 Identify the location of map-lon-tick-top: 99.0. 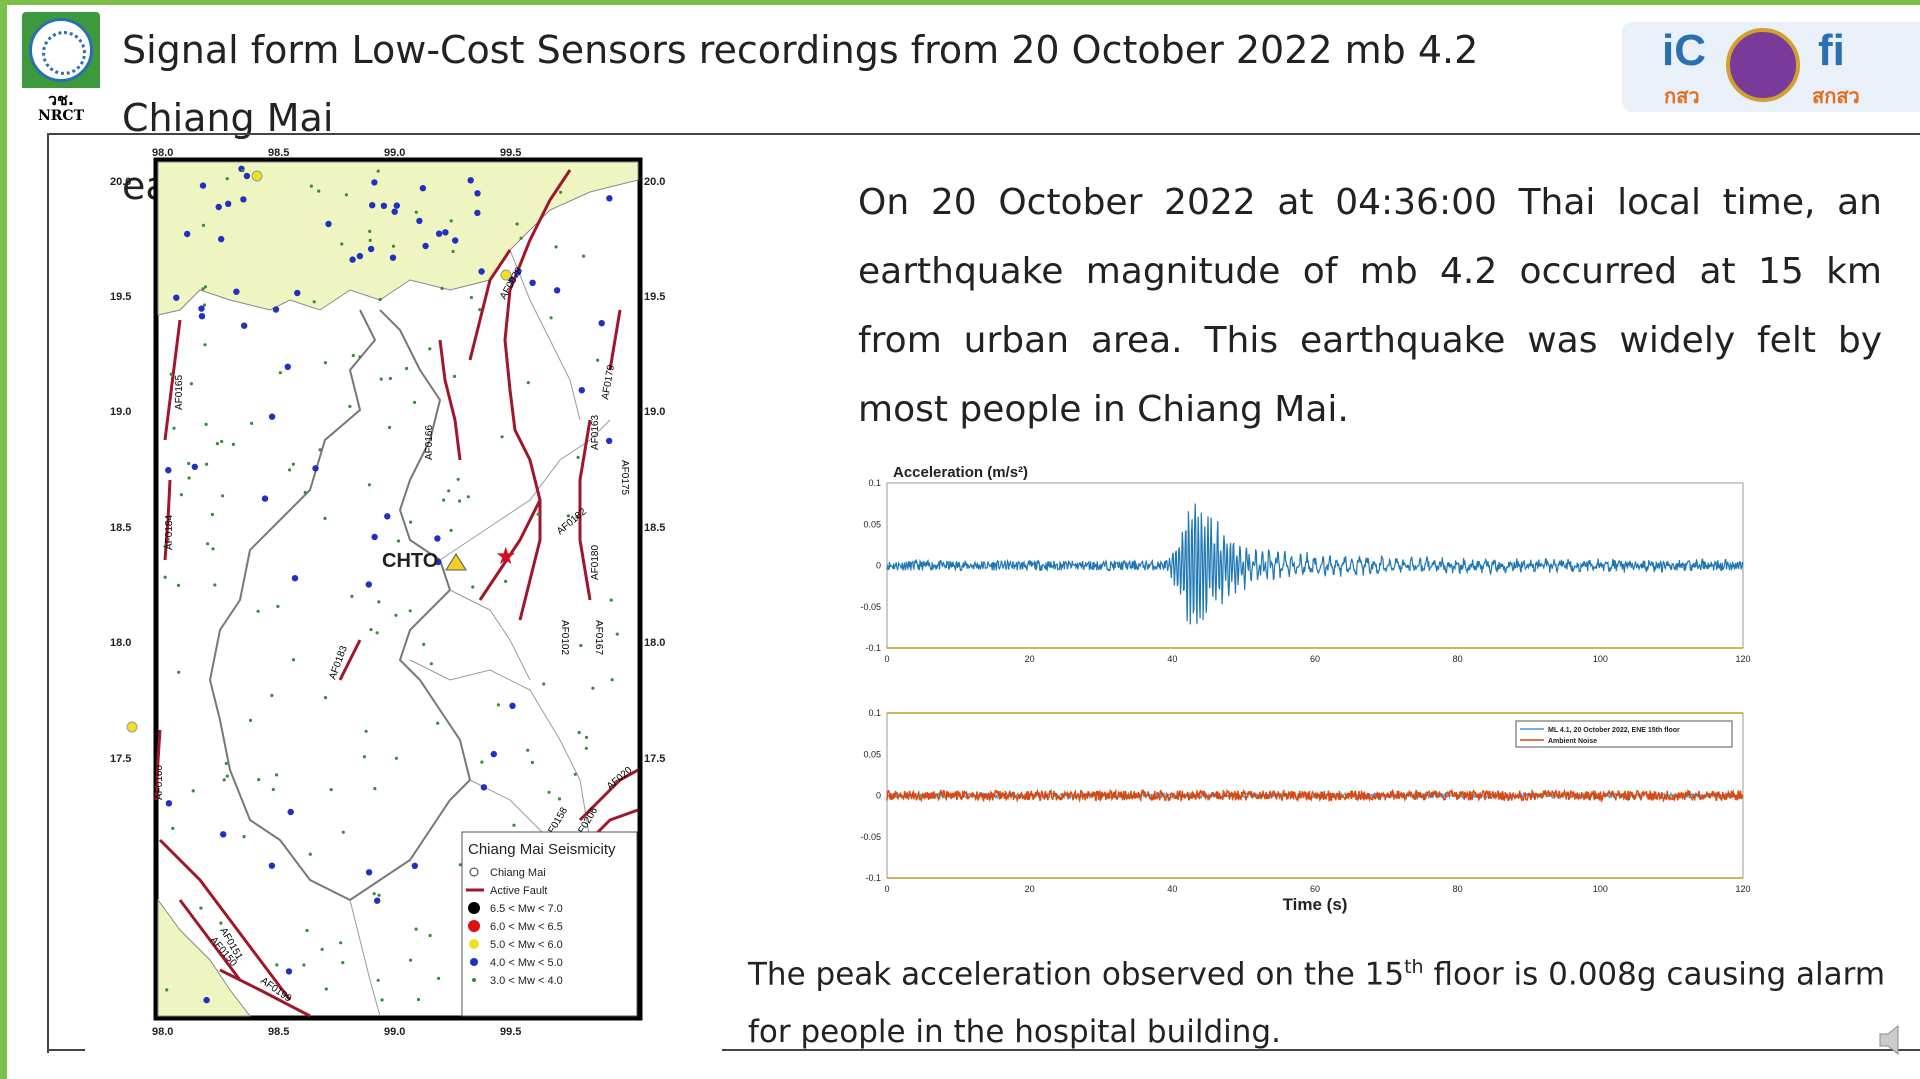
(394, 153).